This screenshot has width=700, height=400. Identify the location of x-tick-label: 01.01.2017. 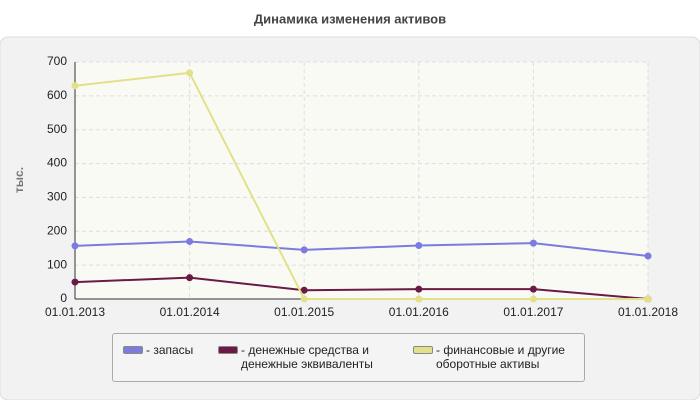
(533, 312).